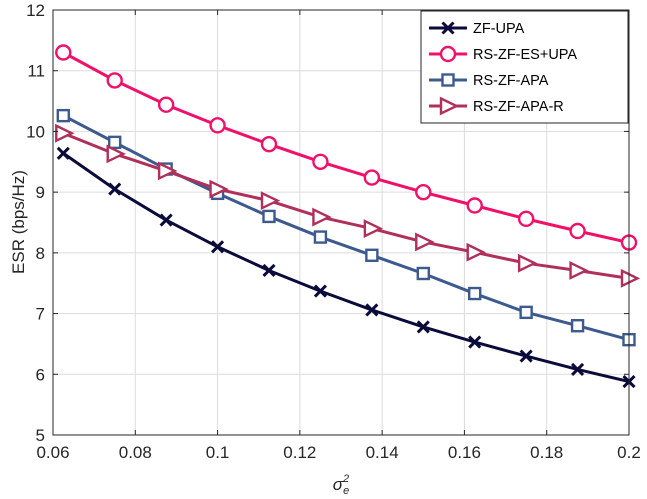  I want to click on legend-item: RS-ZF-APA-R, so click(496, 106).